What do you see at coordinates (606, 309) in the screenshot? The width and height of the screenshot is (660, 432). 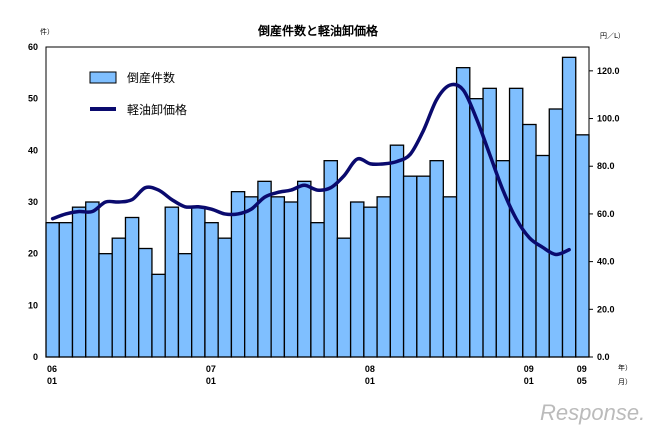 I see `right-tick-label: 20.0` at bounding box center [606, 309].